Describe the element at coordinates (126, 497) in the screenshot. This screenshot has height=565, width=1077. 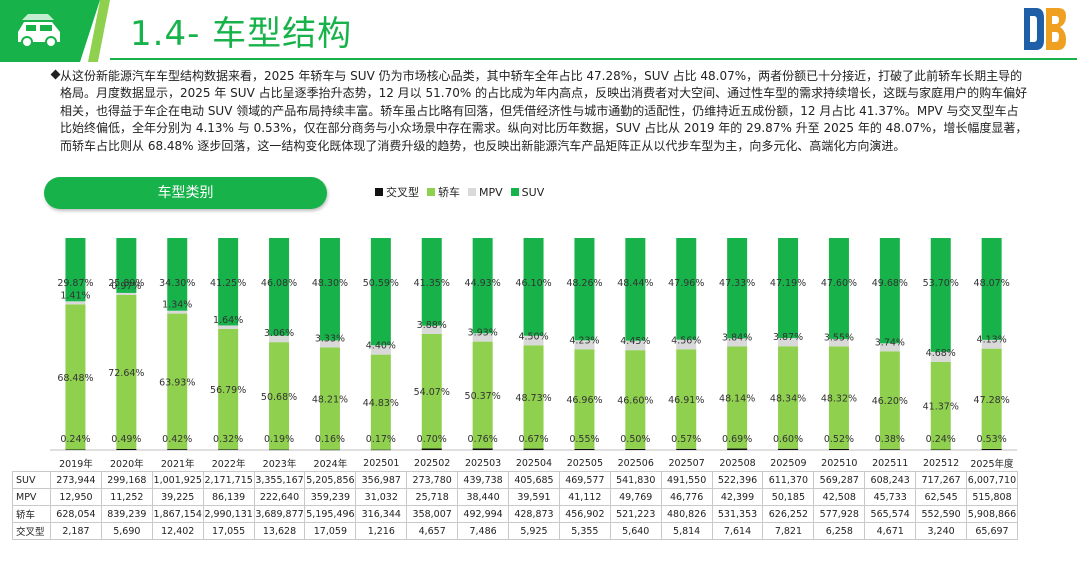
I see `table-cell: 11,252` at that location.